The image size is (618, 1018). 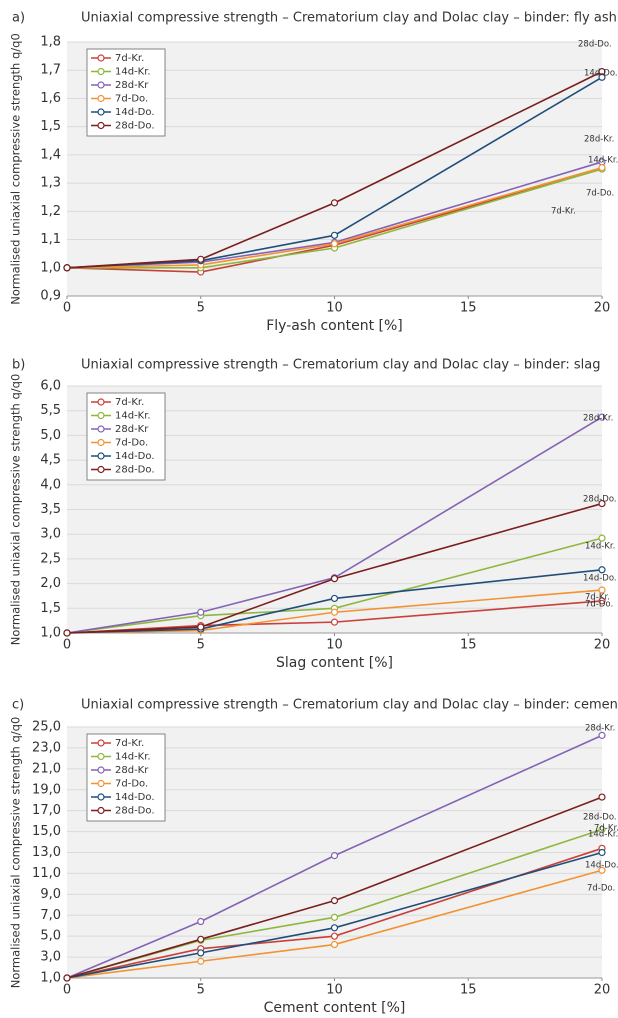 What do you see at coordinates (50, 154) in the screenshot?
I see `y-tick-label: 1,4` at bounding box center [50, 154].